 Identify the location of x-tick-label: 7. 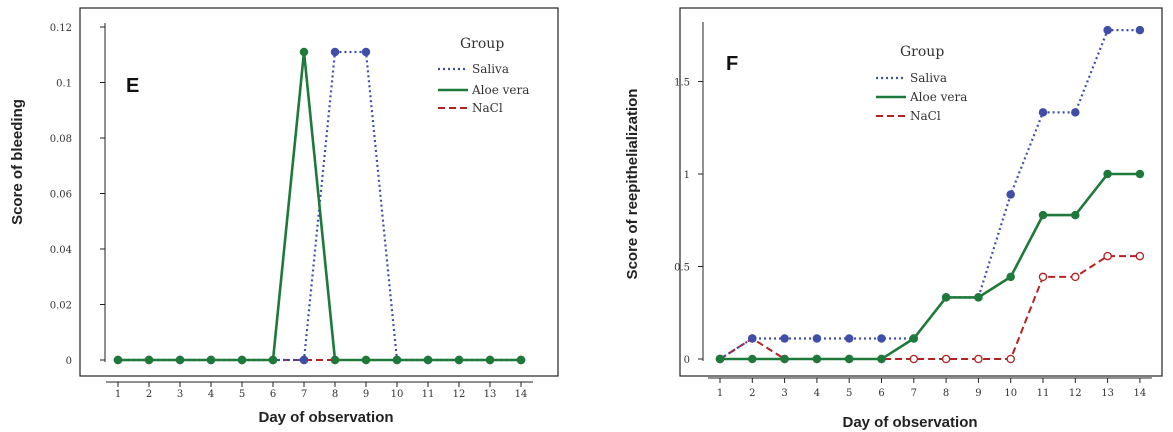
(914, 393).